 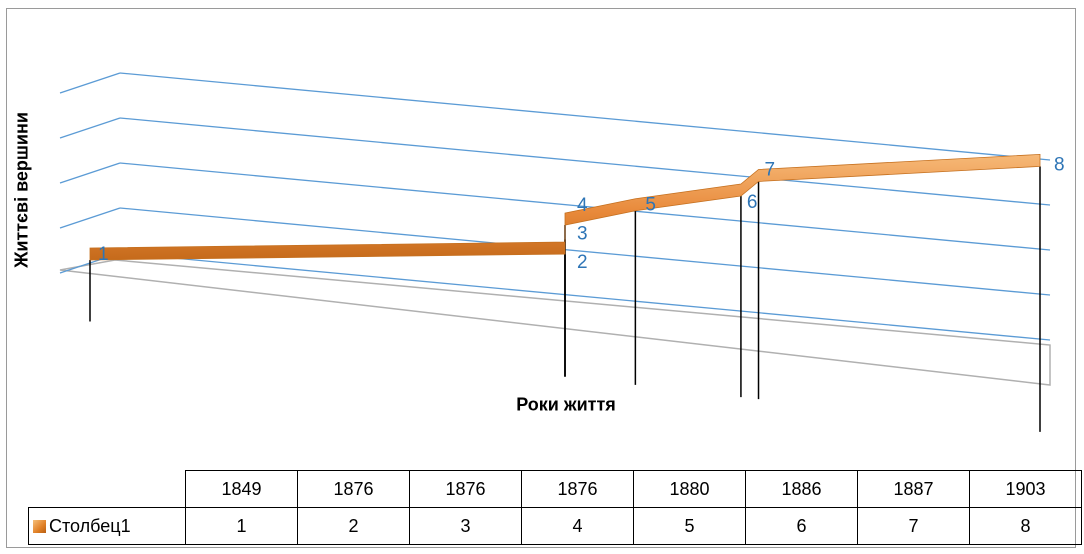 What do you see at coordinates (650, 205) in the screenshot?
I see `data-label: 5` at bounding box center [650, 205].